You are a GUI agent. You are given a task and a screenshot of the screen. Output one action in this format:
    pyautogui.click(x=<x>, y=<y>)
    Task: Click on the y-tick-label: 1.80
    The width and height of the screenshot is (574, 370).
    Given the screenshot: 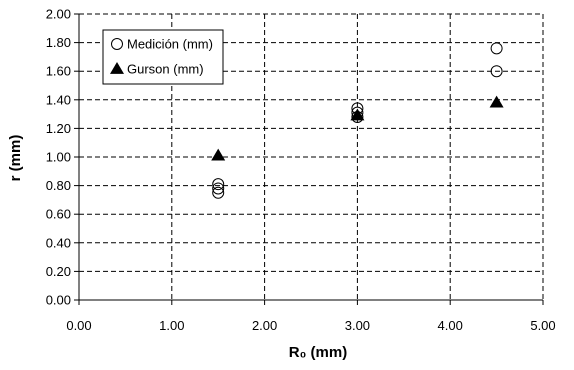 What is the action you would take?
    pyautogui.click(x=58, y=42)
    